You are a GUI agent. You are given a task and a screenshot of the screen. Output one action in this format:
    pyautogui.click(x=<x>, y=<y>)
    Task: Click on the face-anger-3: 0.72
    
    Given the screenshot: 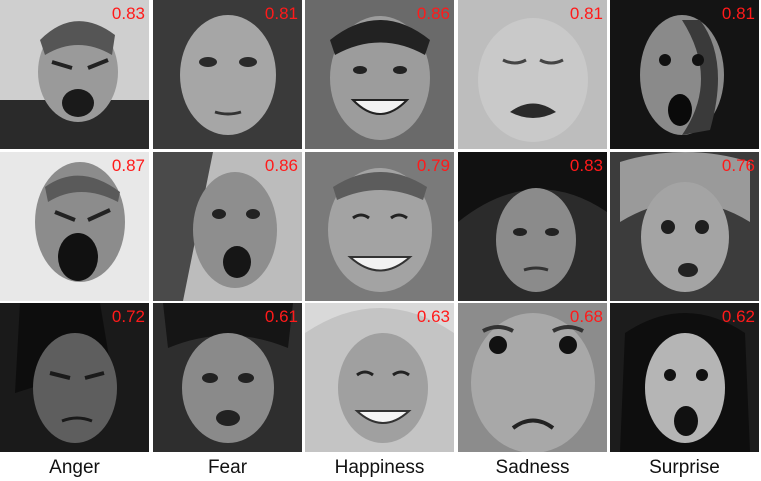 What is the action you would take?
    pyautogui.click(x=74, y=377)
    